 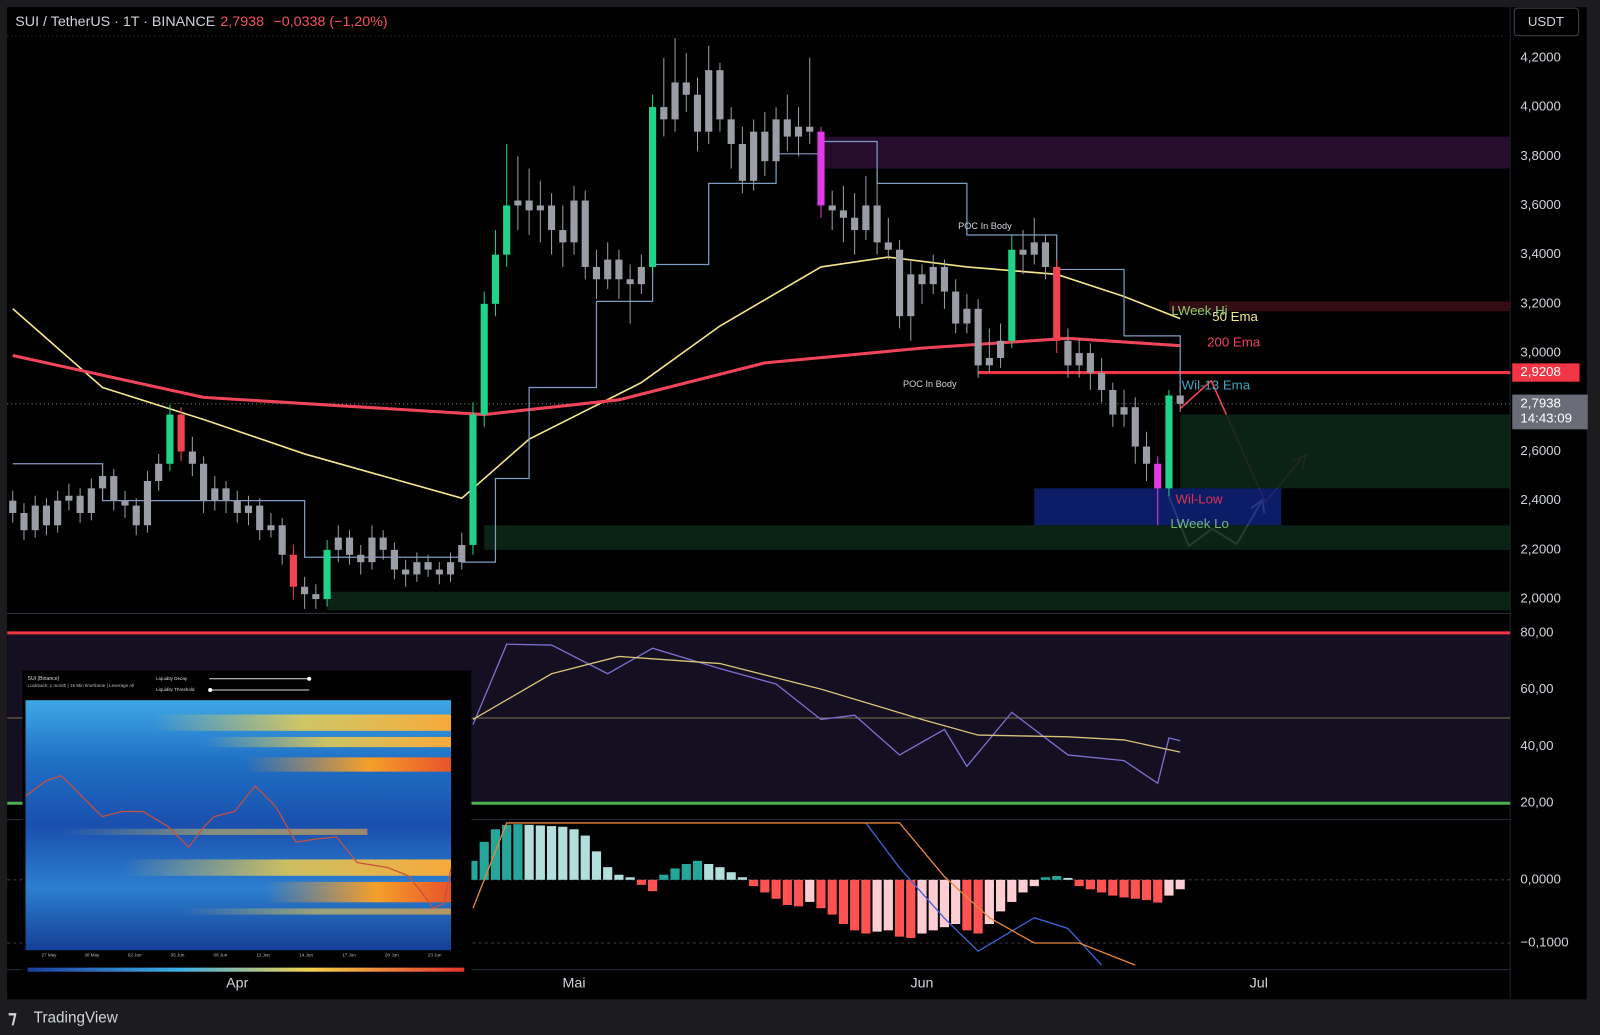 What do you see at coordinates (804, 894) in the screenshot?
I see `macd-line` at bounding box center [804, 894].